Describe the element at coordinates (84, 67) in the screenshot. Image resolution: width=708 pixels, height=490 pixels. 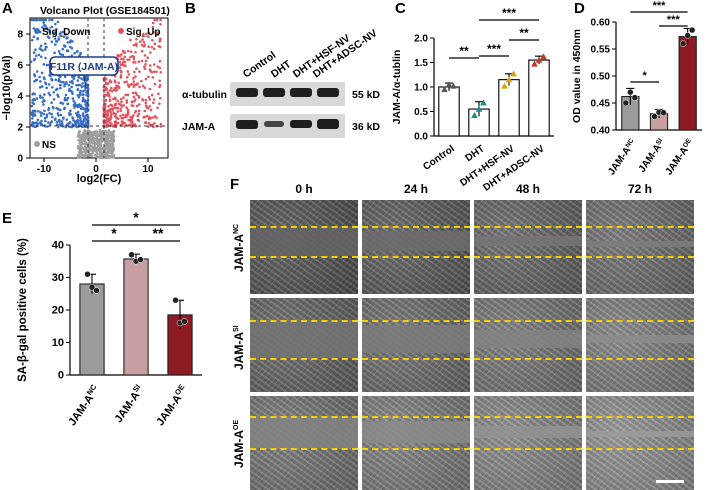
I see `highlight-gene-label: F11R (JAM-A)` at that location.